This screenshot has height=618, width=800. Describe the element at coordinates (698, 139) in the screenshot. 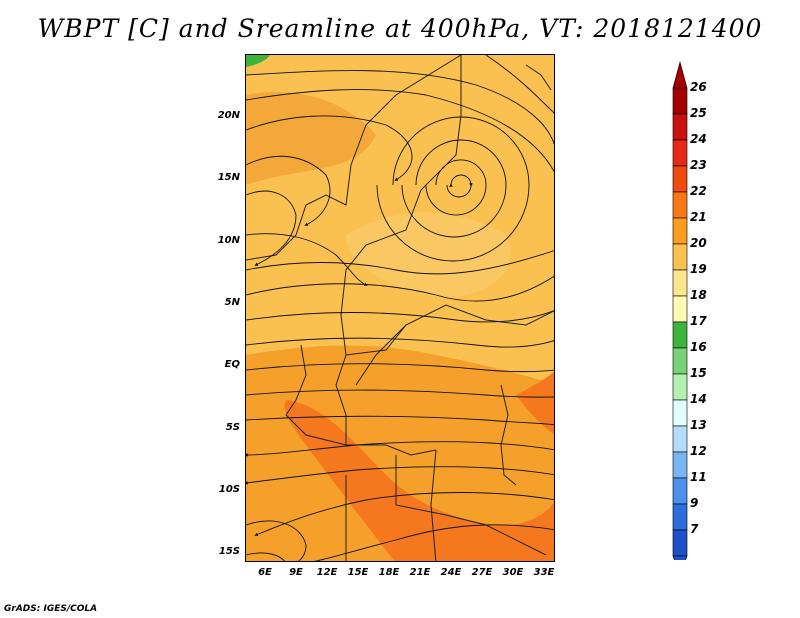

I see `colorbar-label: 24` at that location.